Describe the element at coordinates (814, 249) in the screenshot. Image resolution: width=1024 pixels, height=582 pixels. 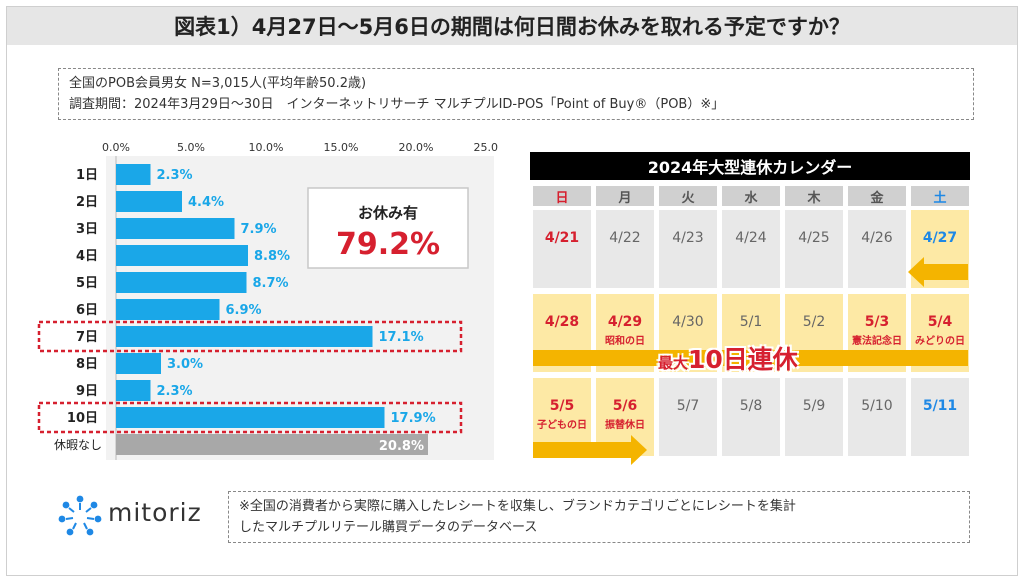
I see `calendar-day: 4/25` at that location.